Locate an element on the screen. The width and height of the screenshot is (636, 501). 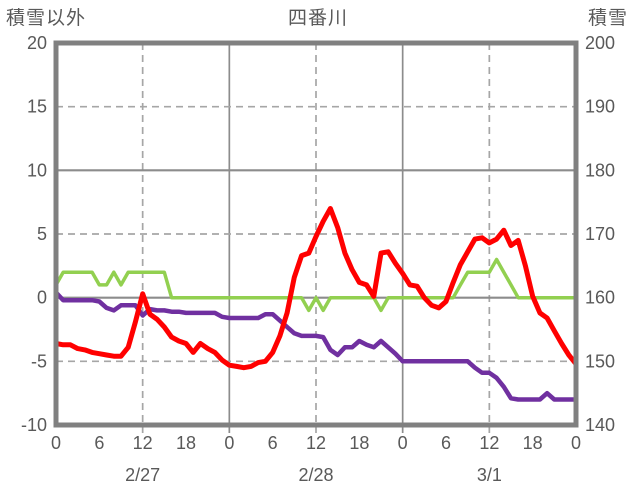
right-axis-tick-label: 180 is located at coordinates (600, 170).